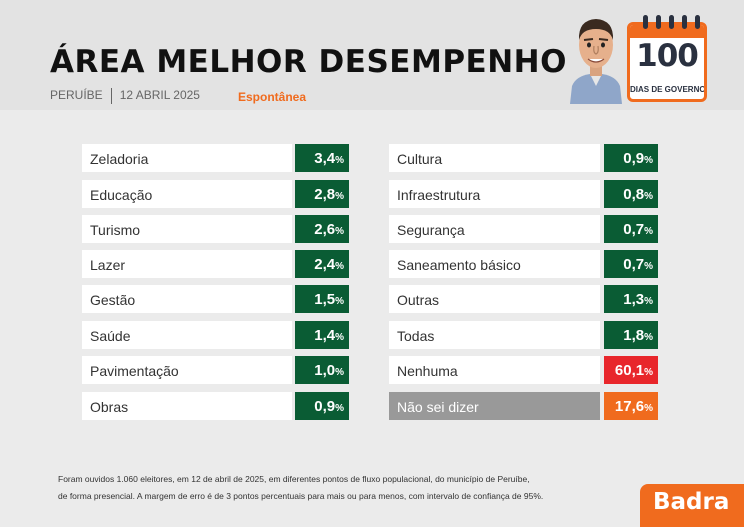 The height and width of the screenshot is (527, 744). I want to click on row-value: 17,6%, so click(631, 406).